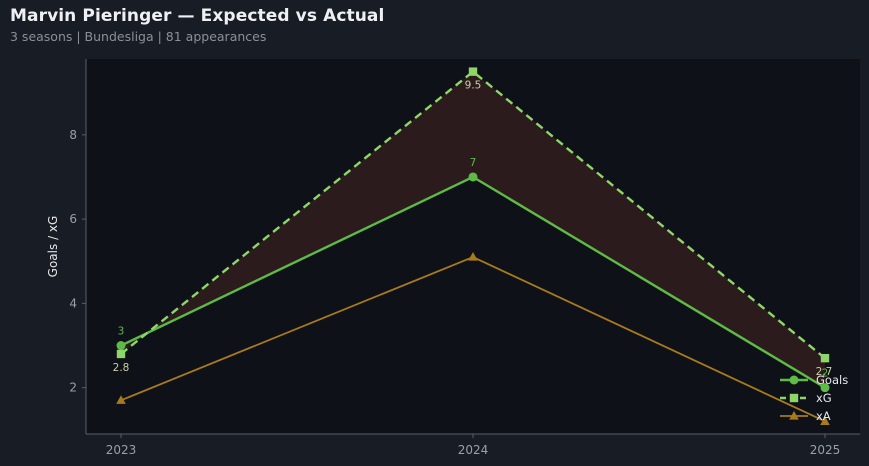  I want to click on legend-label: Goals, so click(832, 380).